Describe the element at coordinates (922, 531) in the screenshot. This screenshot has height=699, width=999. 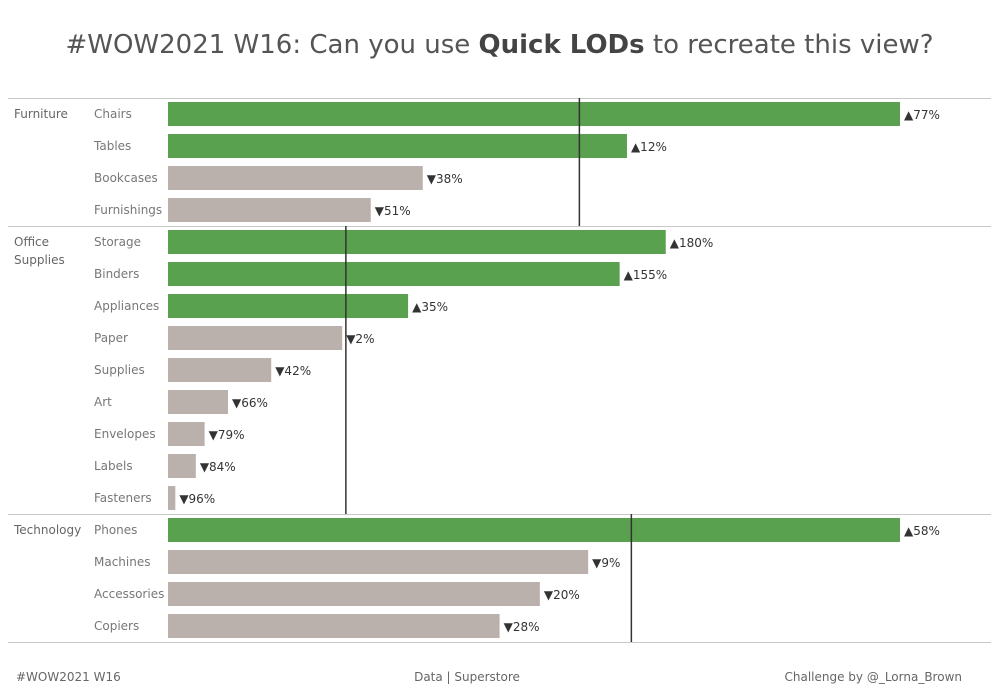
I see `value-label: ▲58%` at that location.